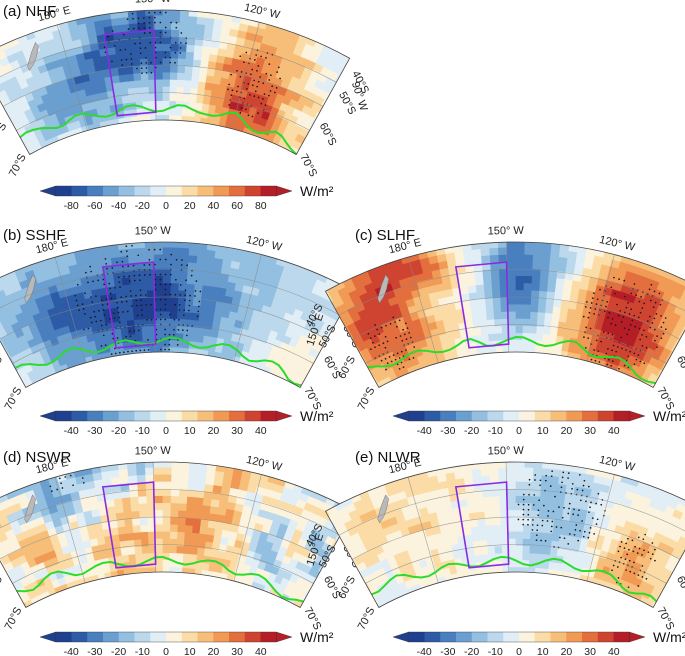 Image resolution: width=685 pixels, height=656 pixels. What do you see at coordinates (284, 637) in the screenshot?
I see `colorbar-arrow-high` at bounding box center [284, 637].